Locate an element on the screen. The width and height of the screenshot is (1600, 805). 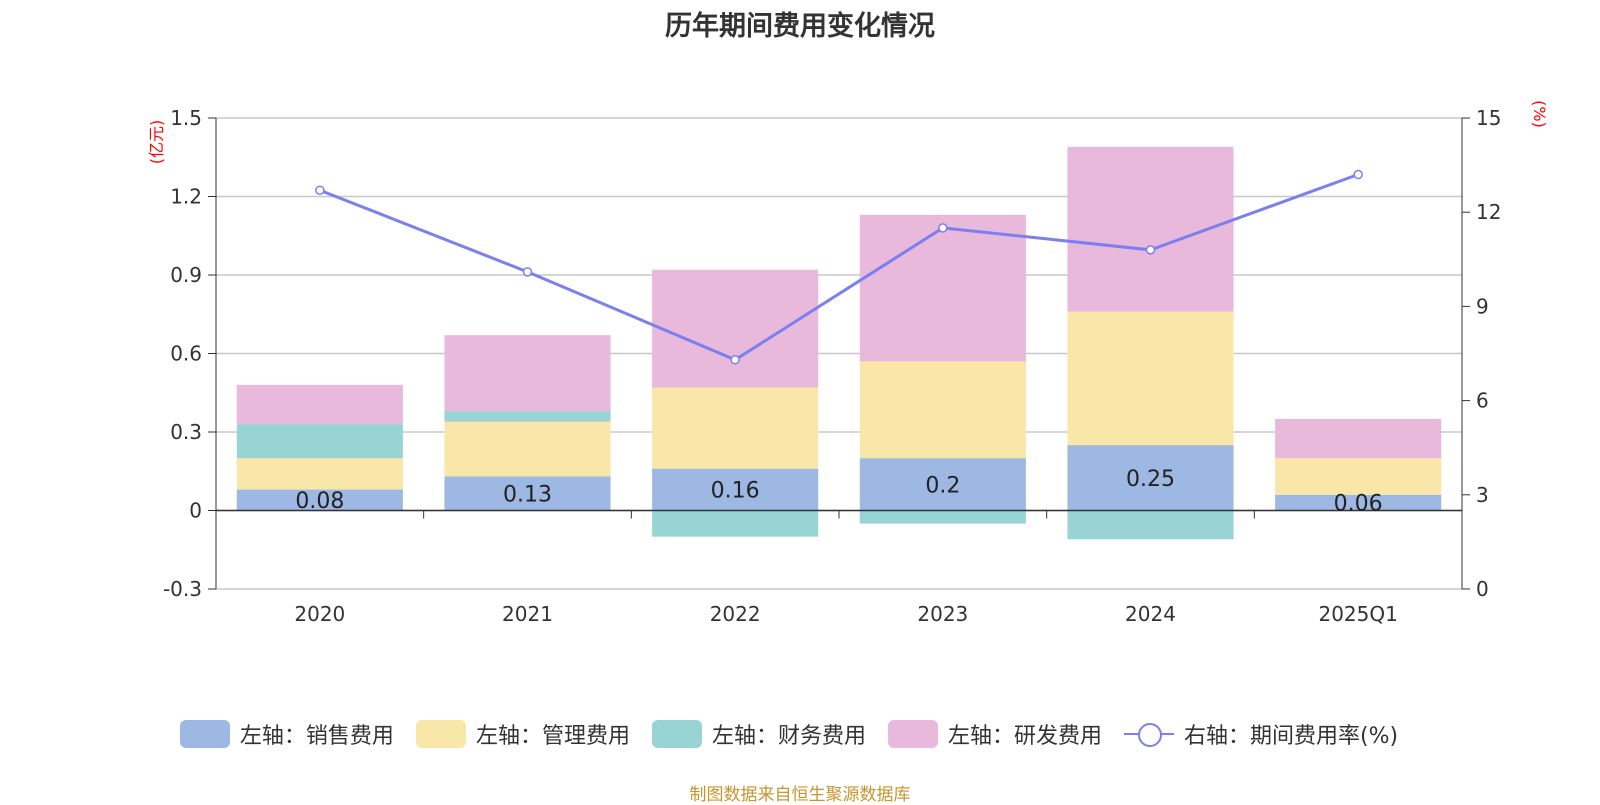
legend-label-rnd: 左轴：研发费用 is located at coordinates (1024, 736).